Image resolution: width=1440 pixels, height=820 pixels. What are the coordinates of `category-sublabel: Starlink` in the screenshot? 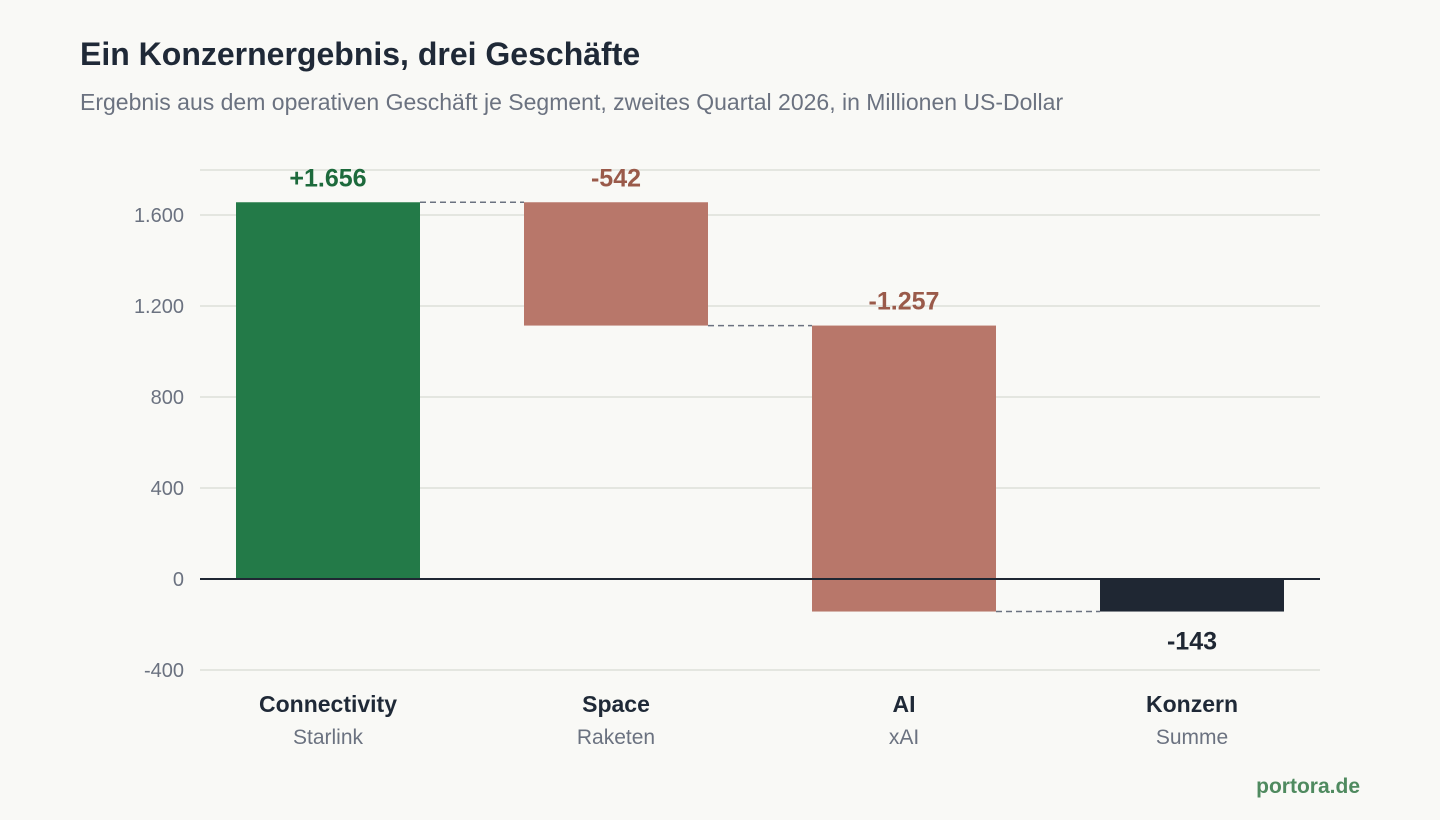 It's located at (328, 737).